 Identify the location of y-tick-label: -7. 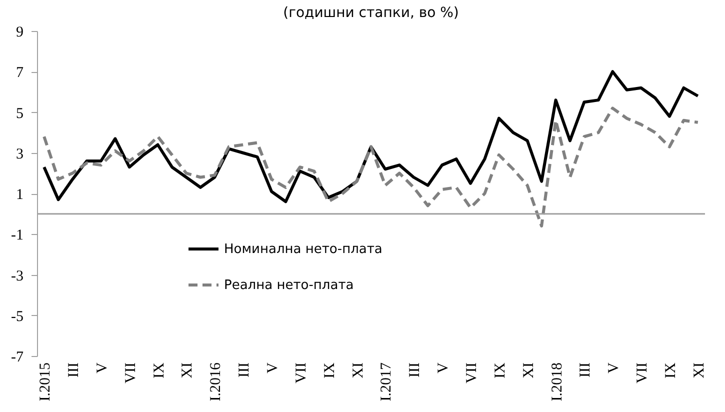
(17, 358).